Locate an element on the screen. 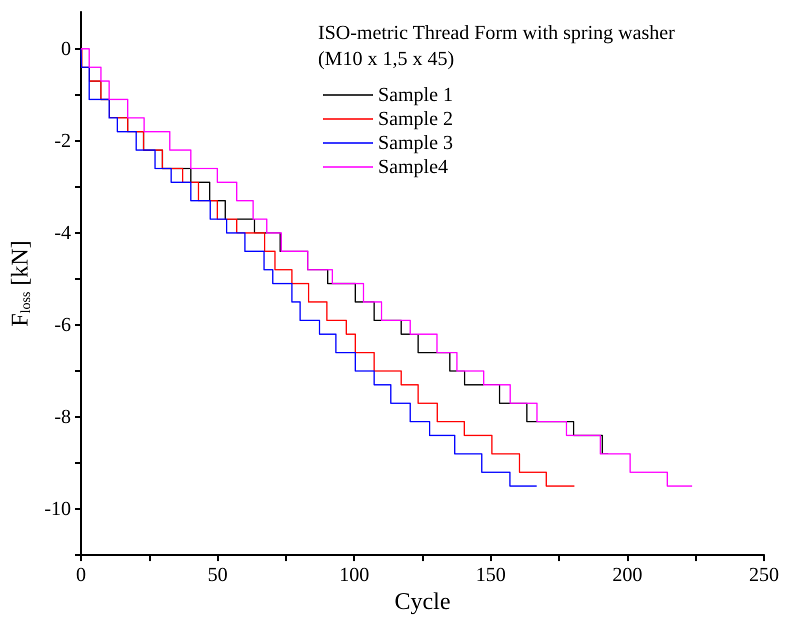  y-tick-label: -10 is located at coordinates (57, 509).